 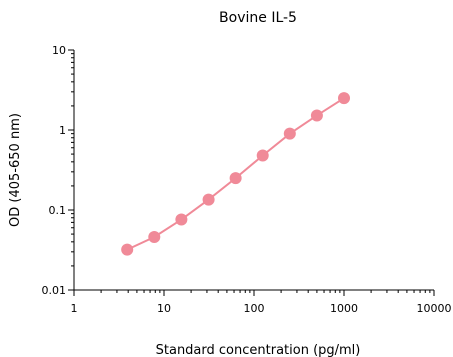 What do you see at coordinates (59, 50) in the screenshot?
I see `y-tick-label: 10` at bounding box center [59, 50].